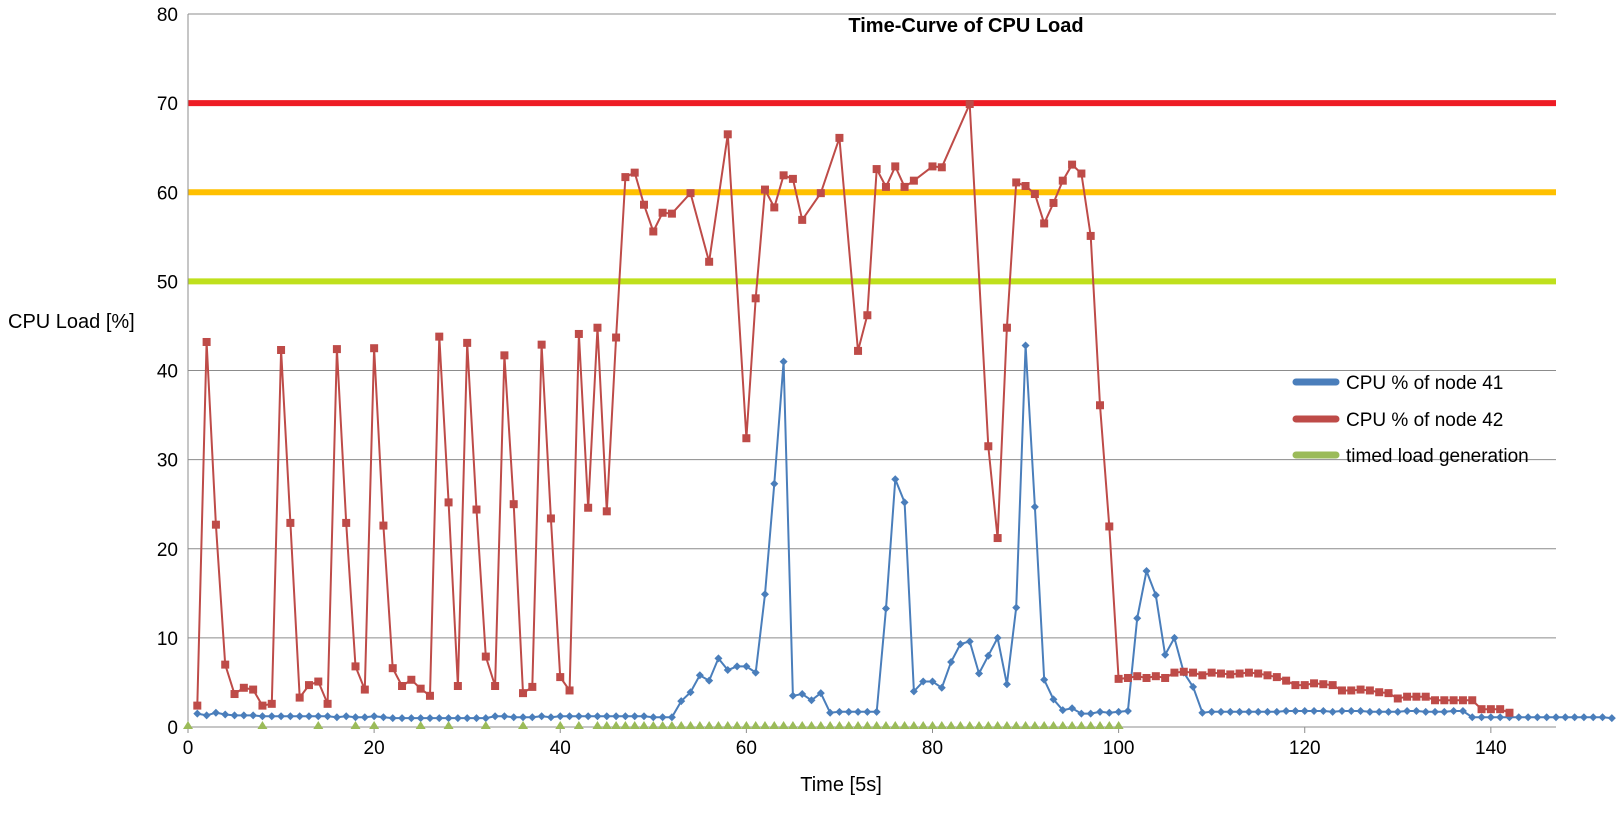 This screenshot has width=1622, height=833. I want to click on legend-label: CPU % of node 41, so click(1424, 383).